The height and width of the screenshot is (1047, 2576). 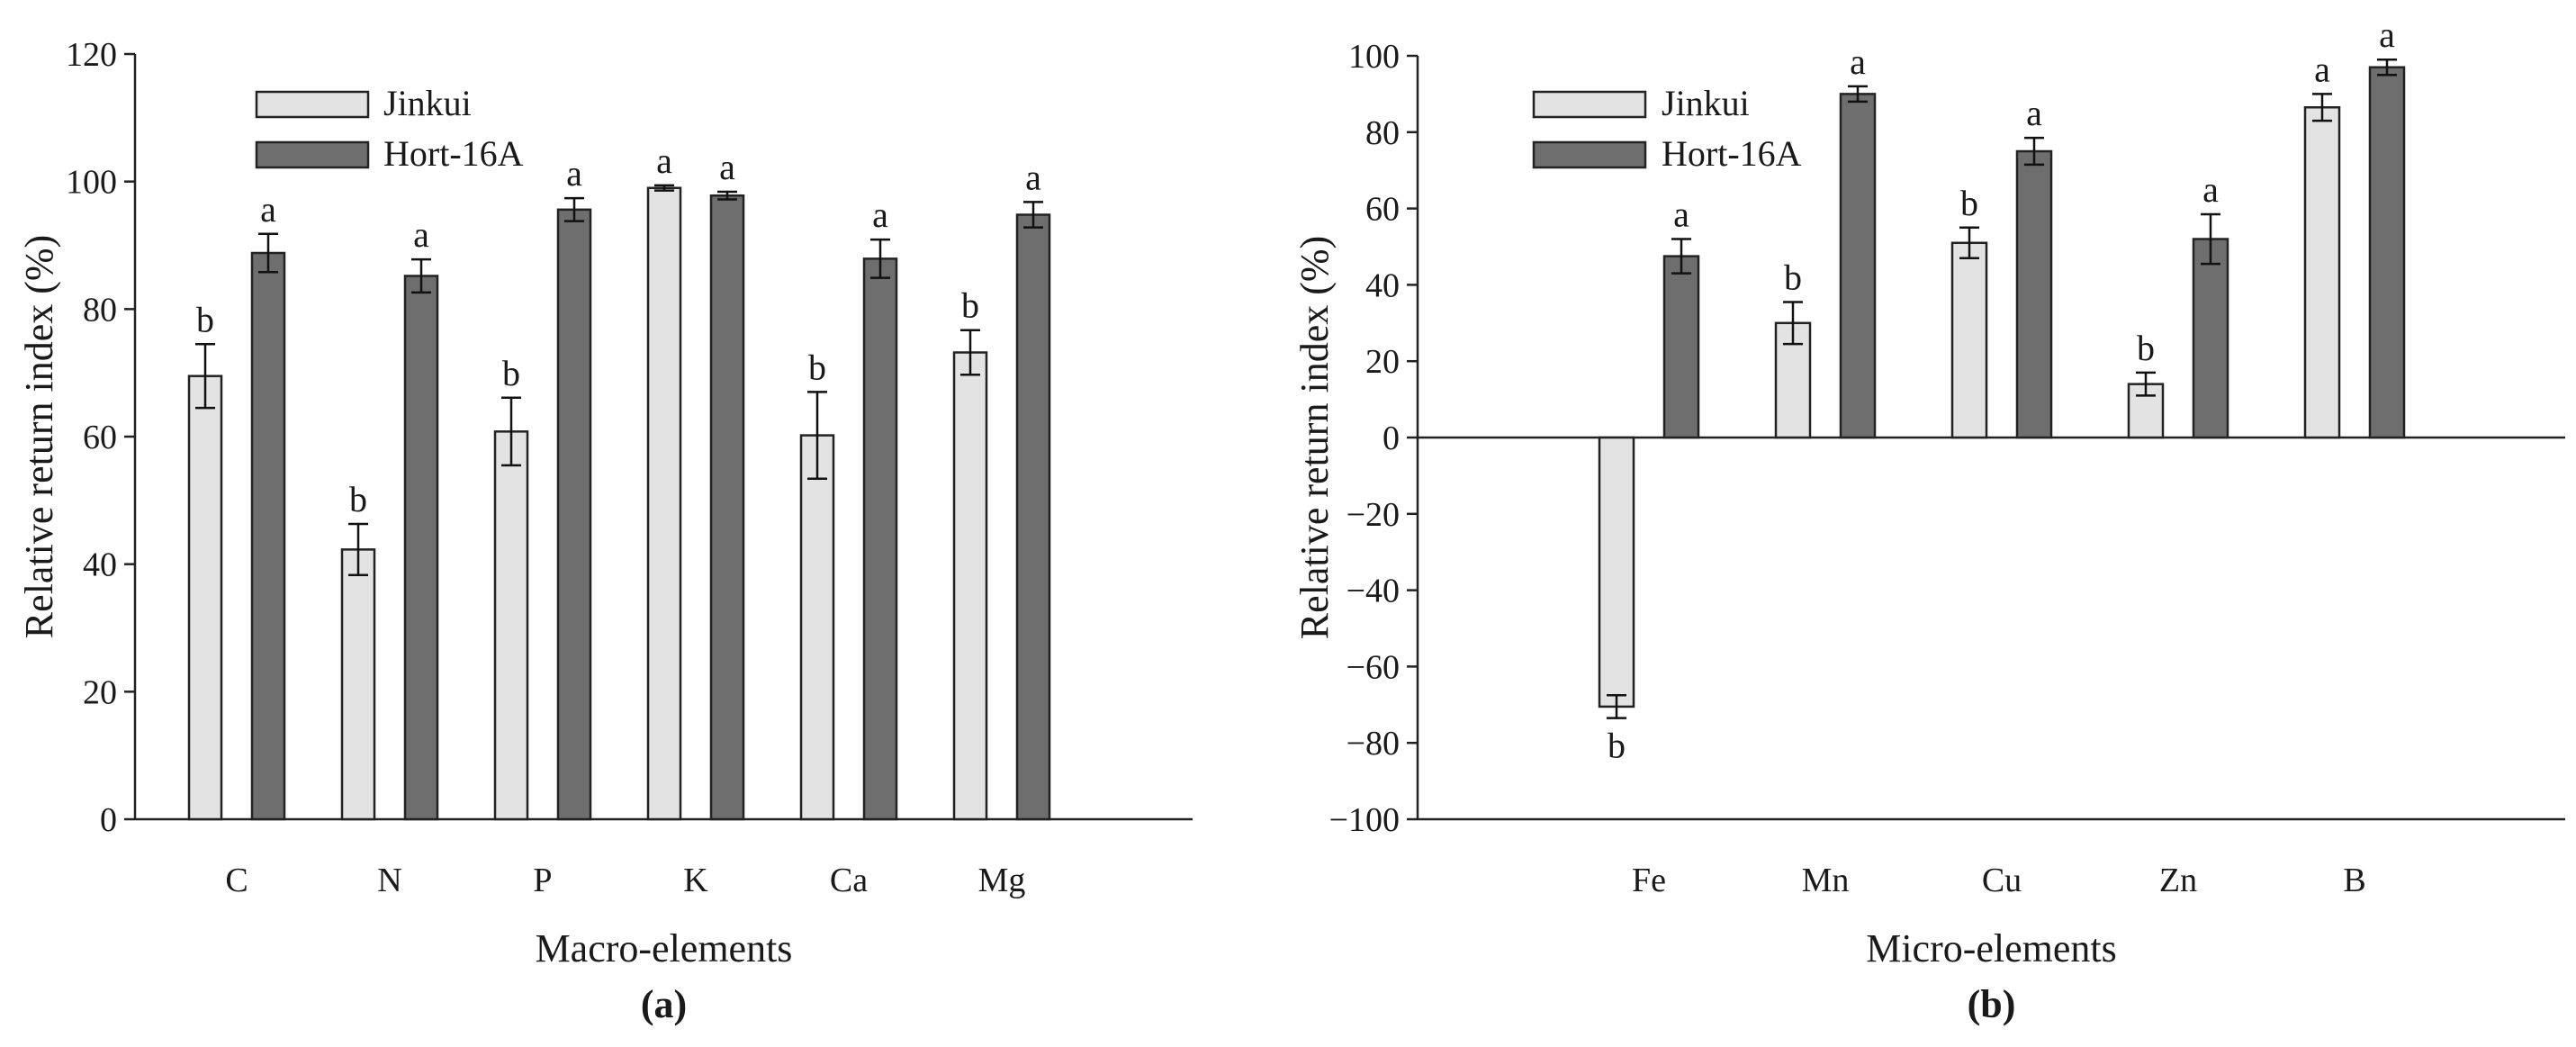 I want to click on y-tick-label: −80, so click(x=1373, y=744).